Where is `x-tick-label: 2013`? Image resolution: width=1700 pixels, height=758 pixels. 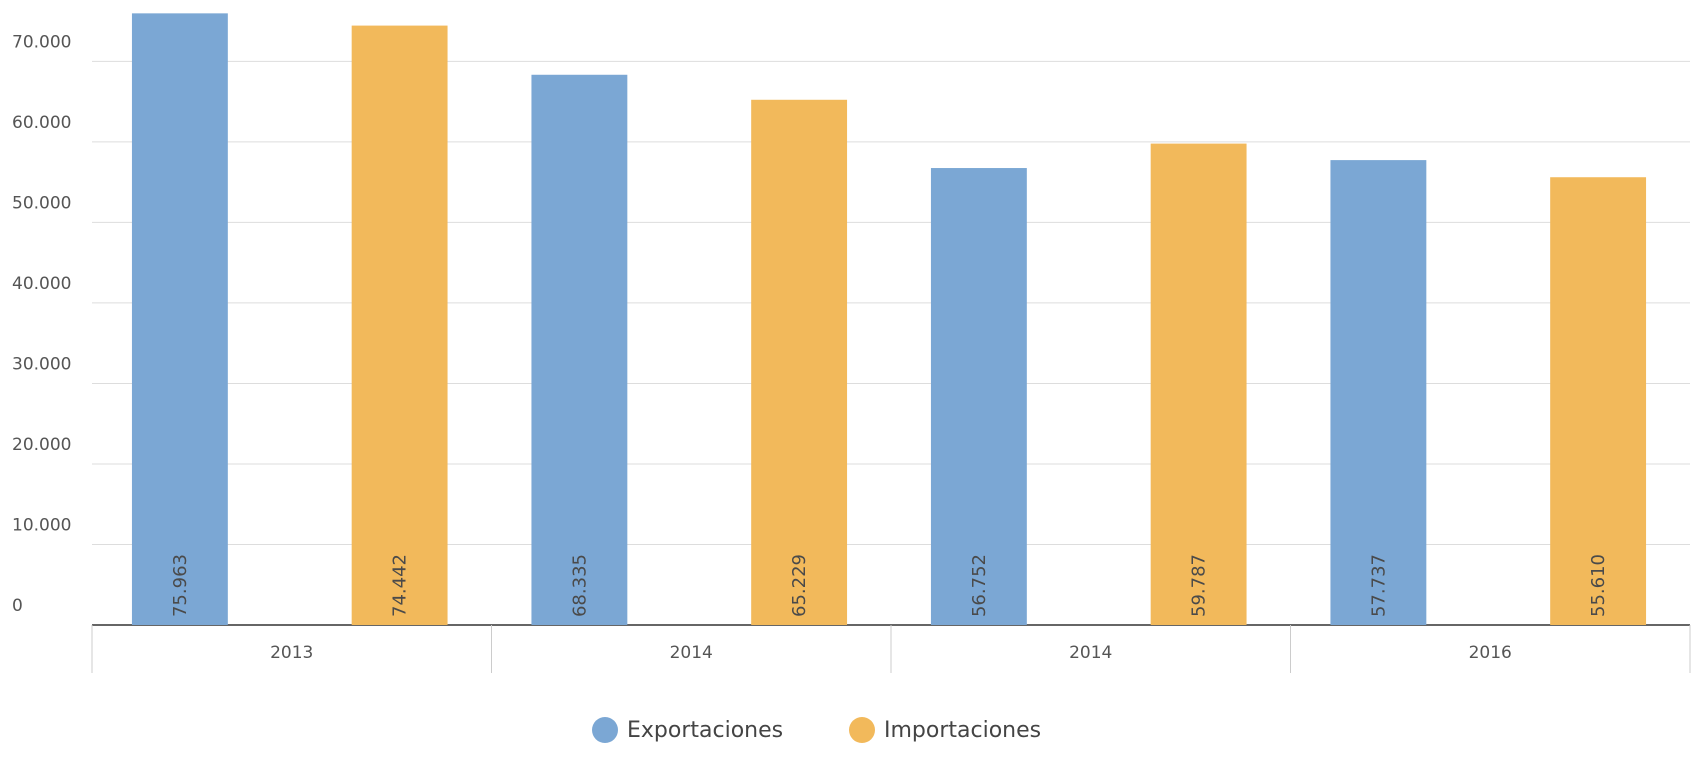
x-tick-label: 2013 is located at coordinates (291, 653).